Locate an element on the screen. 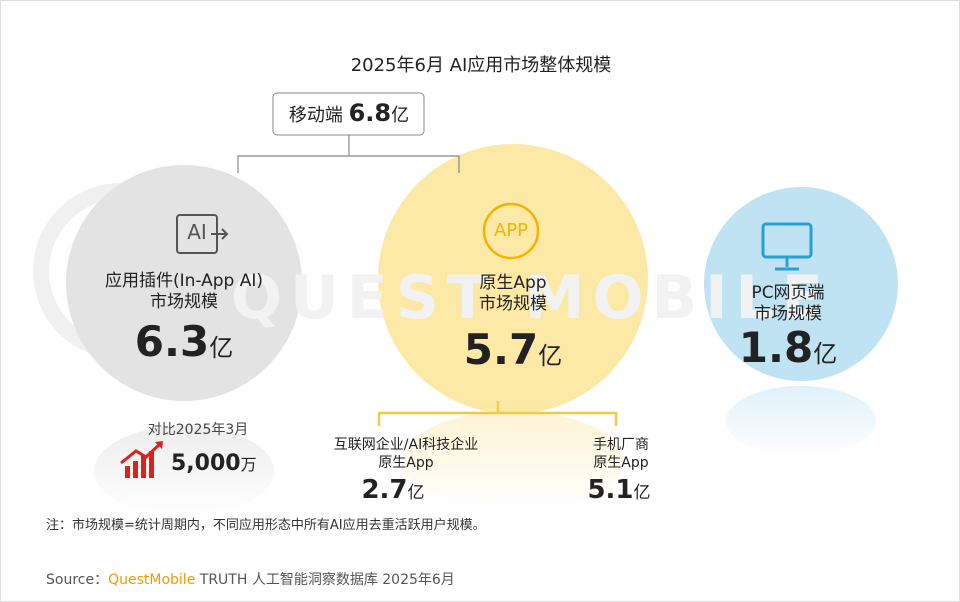 This screenshot has width=960, height=602. value: 1.8 is located at coordinates (776, 347).